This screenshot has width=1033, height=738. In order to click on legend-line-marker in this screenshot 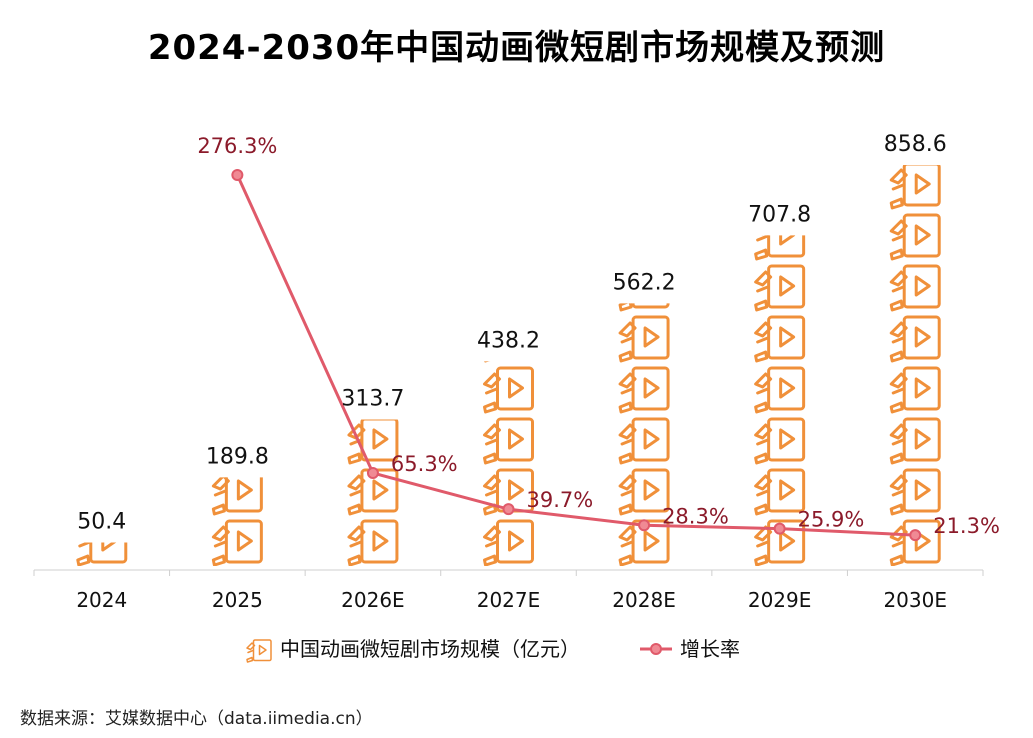, I will do `click(656, 649)`.